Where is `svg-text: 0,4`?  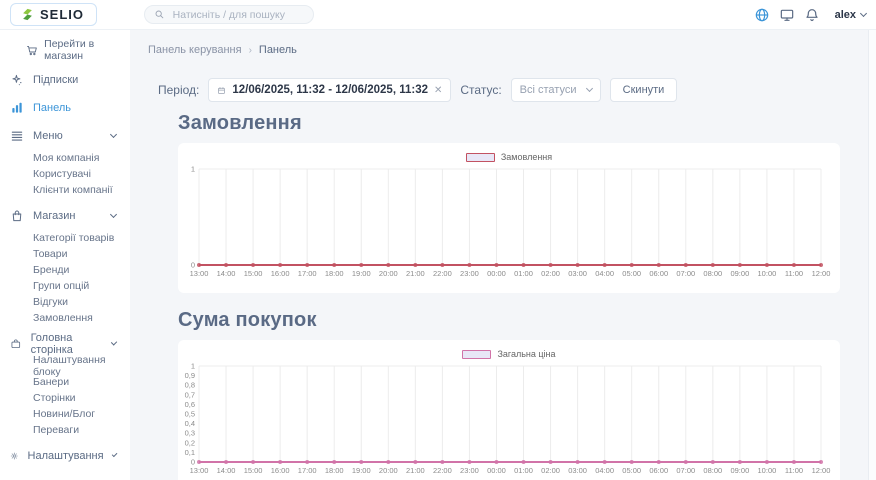
svg-text: 0,4 is located at coordinates (190, 423).